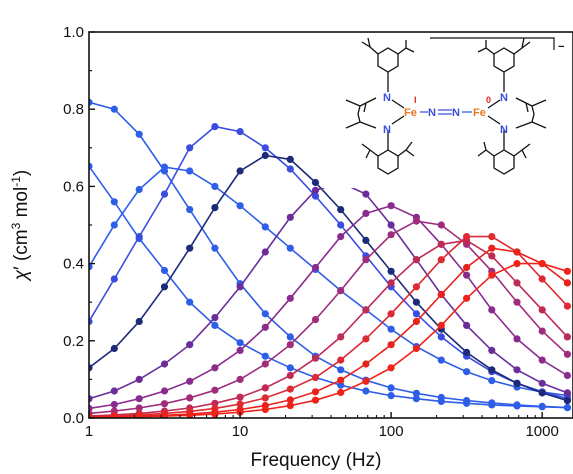  I want to click on bridge-n-label-2: N, so click(456, 113).